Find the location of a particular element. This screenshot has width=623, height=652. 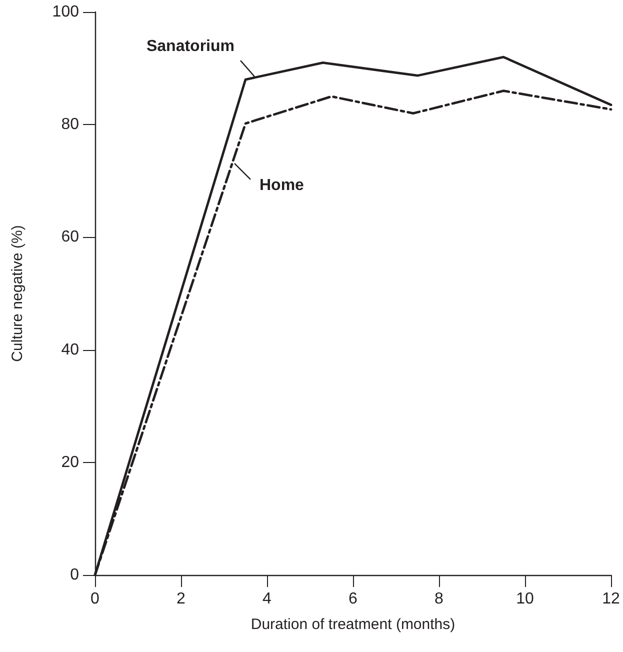

x-tick-label: 2 is located at coordinates (181, 599).